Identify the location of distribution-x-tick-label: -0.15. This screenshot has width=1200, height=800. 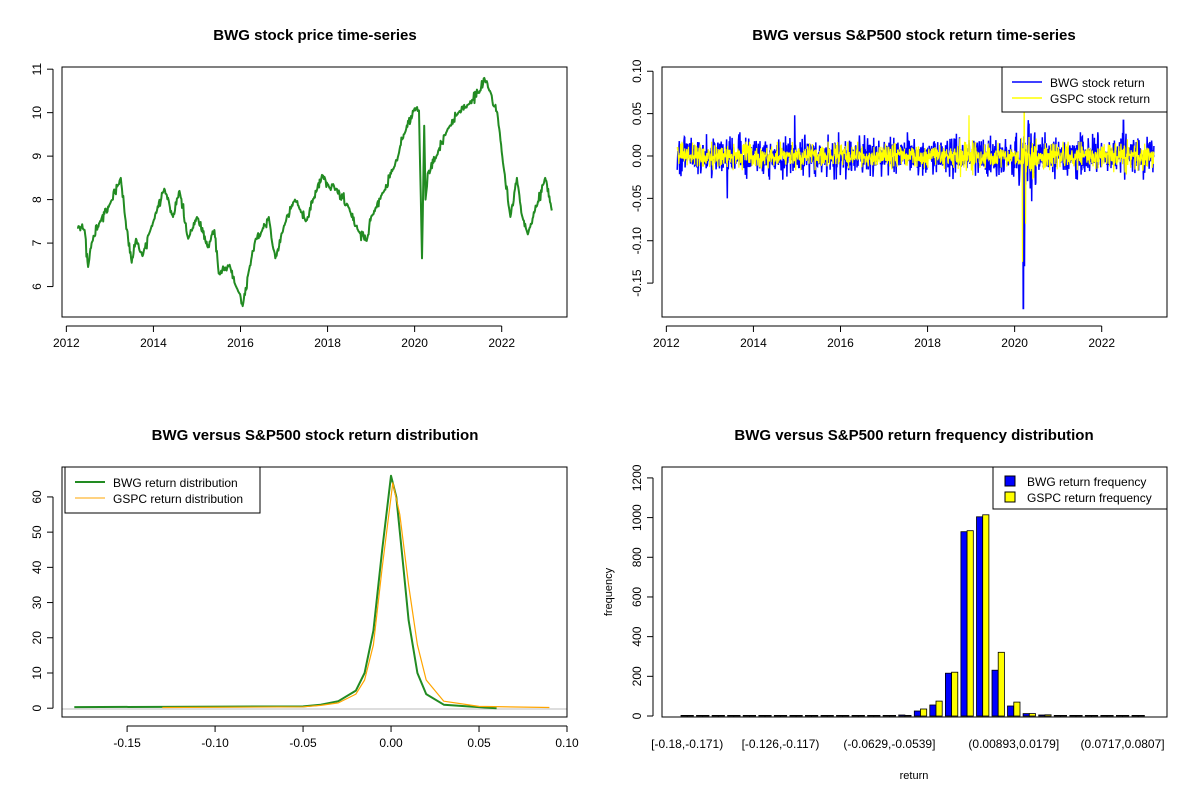
(127, 743).